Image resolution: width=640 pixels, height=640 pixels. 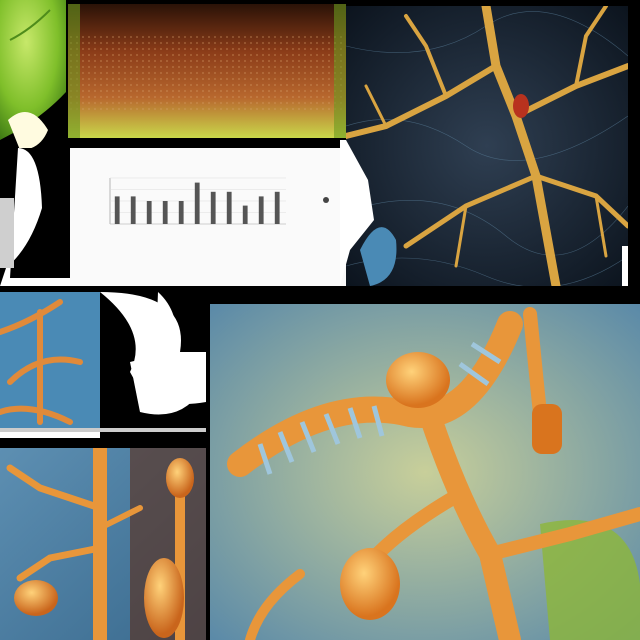 I want to click on legend-marker, so click(x=326, y=200).